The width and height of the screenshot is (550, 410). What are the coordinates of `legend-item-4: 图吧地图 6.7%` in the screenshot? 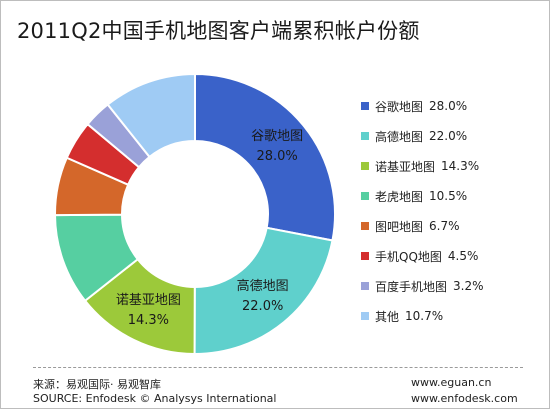 It's located at (422, 226).